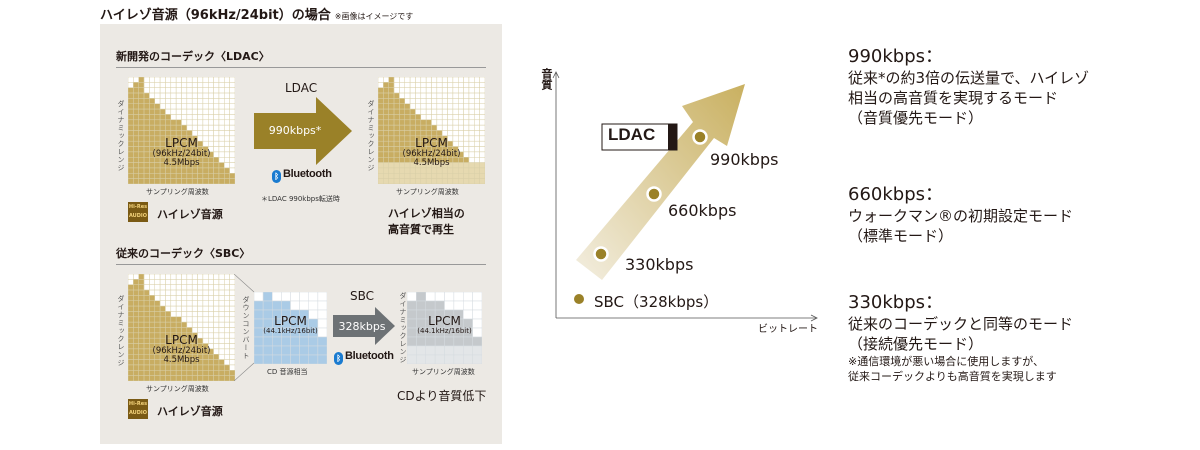  Describe the element at coordinates (181, 130) in the screenshot. I see `hires-source-grid` at that location.